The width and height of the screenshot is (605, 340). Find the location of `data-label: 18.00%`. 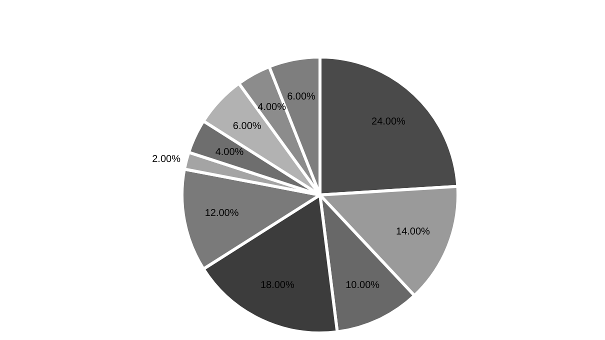

data-label: 18.00% is located at coordinates (277, 285).